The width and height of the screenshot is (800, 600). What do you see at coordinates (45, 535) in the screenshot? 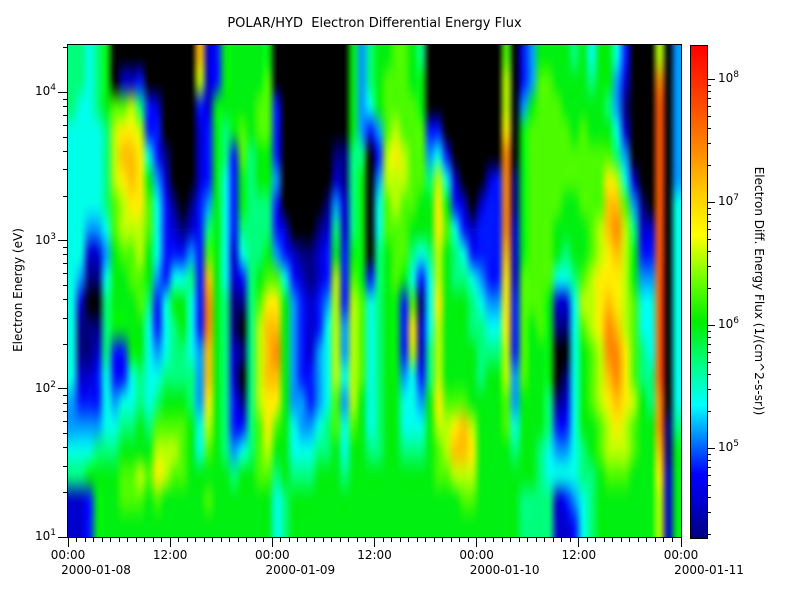
I see `y-tick-label: 101` at bounding box center [45, 535].